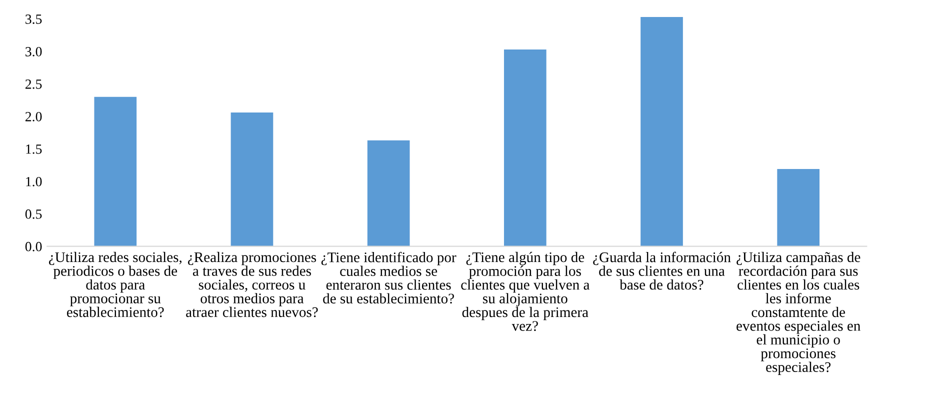  Describe the element at coordinates (525, 291) in the screenshot. I see `x-tick-label: ¿Tiene algún tipo de promoción para los clientes que vuelven a su alojamiento despues de la primera vez?` at that location.